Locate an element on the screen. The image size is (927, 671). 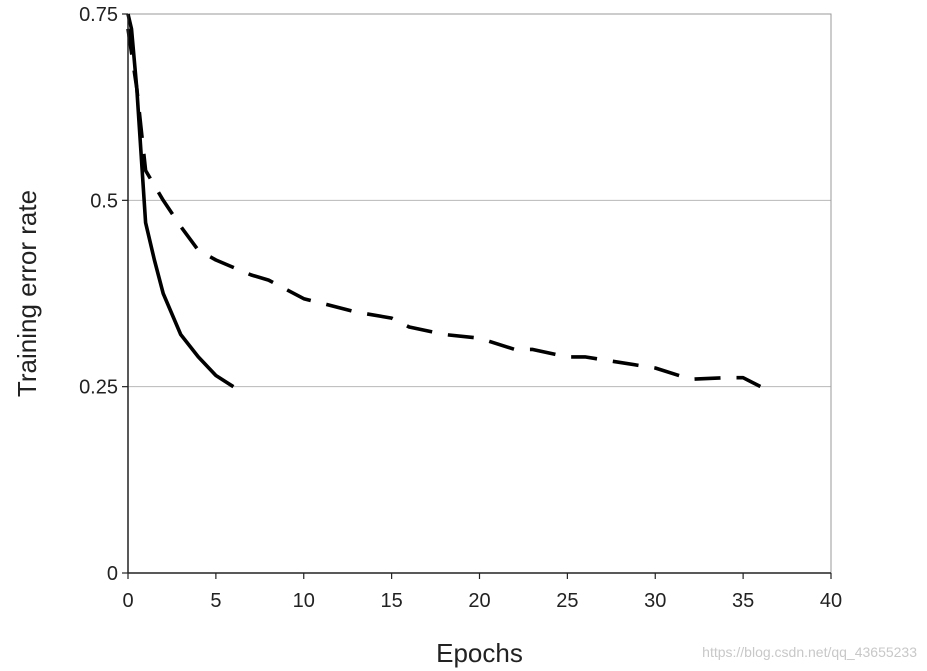
y-ticks: 0 0.25 0.5 0.75 is located at coordinates (103, 294).